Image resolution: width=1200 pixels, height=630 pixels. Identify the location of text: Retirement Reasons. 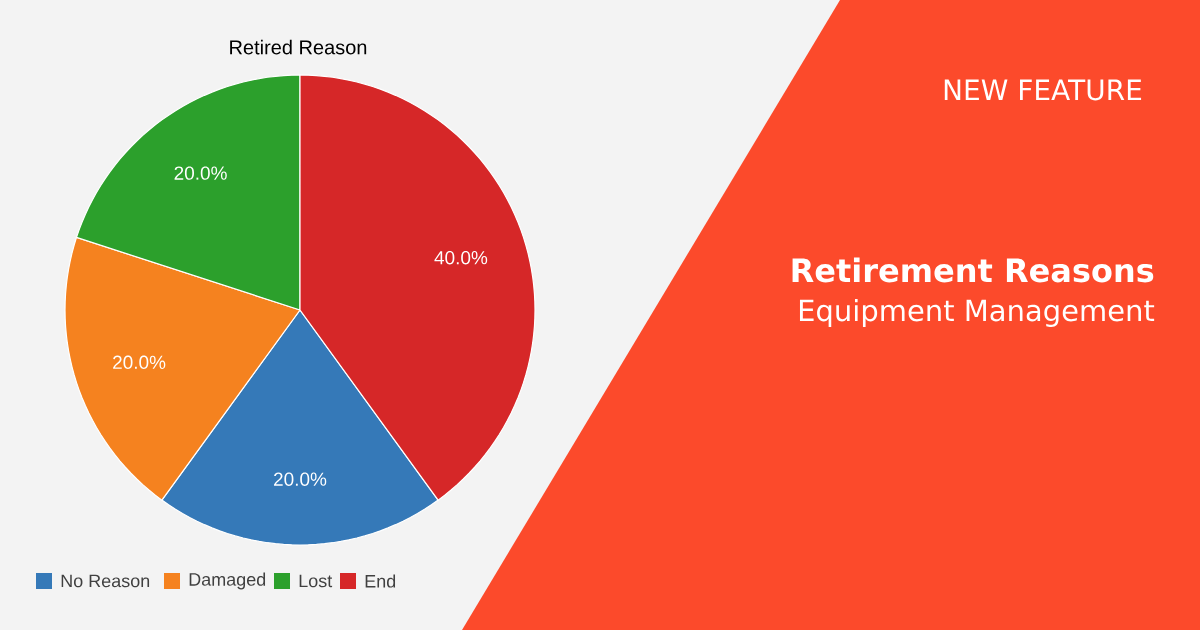
(973, 270).